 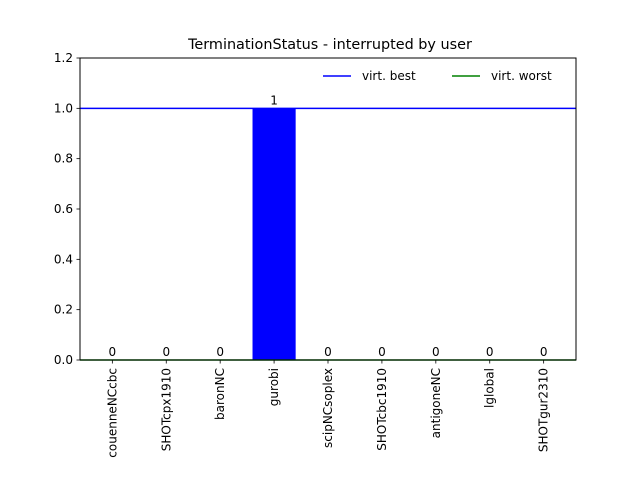 I want to click on legend-label-virt-best: virt. best, so click(x=389, y=76).